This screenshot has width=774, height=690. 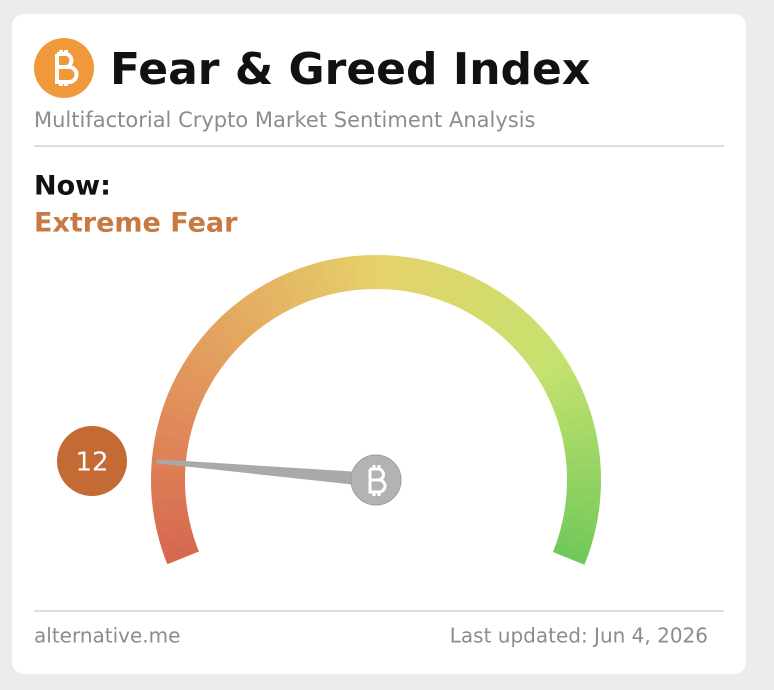 I want to click on logo-glyph, so click(x=67, y=68).